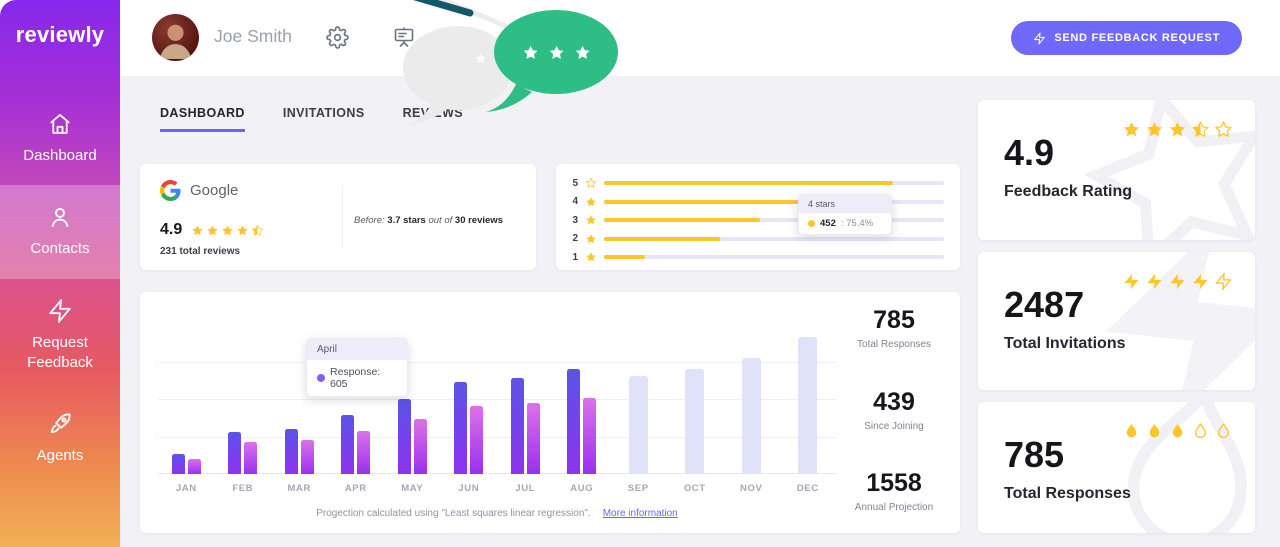  Describe the element at coordinates (323, 113) in the screenshot. I see `tab-invitations: INVITATIONS` at that location.